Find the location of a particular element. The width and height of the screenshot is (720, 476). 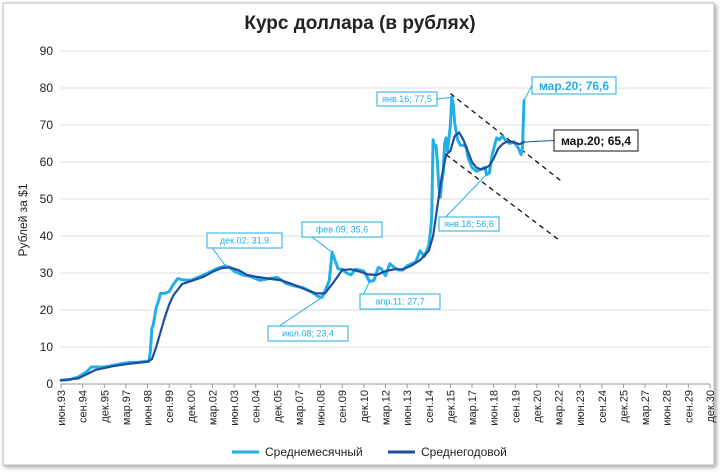

annotation-label: фев.09; 35,6 is located at coordinates (342, 230).